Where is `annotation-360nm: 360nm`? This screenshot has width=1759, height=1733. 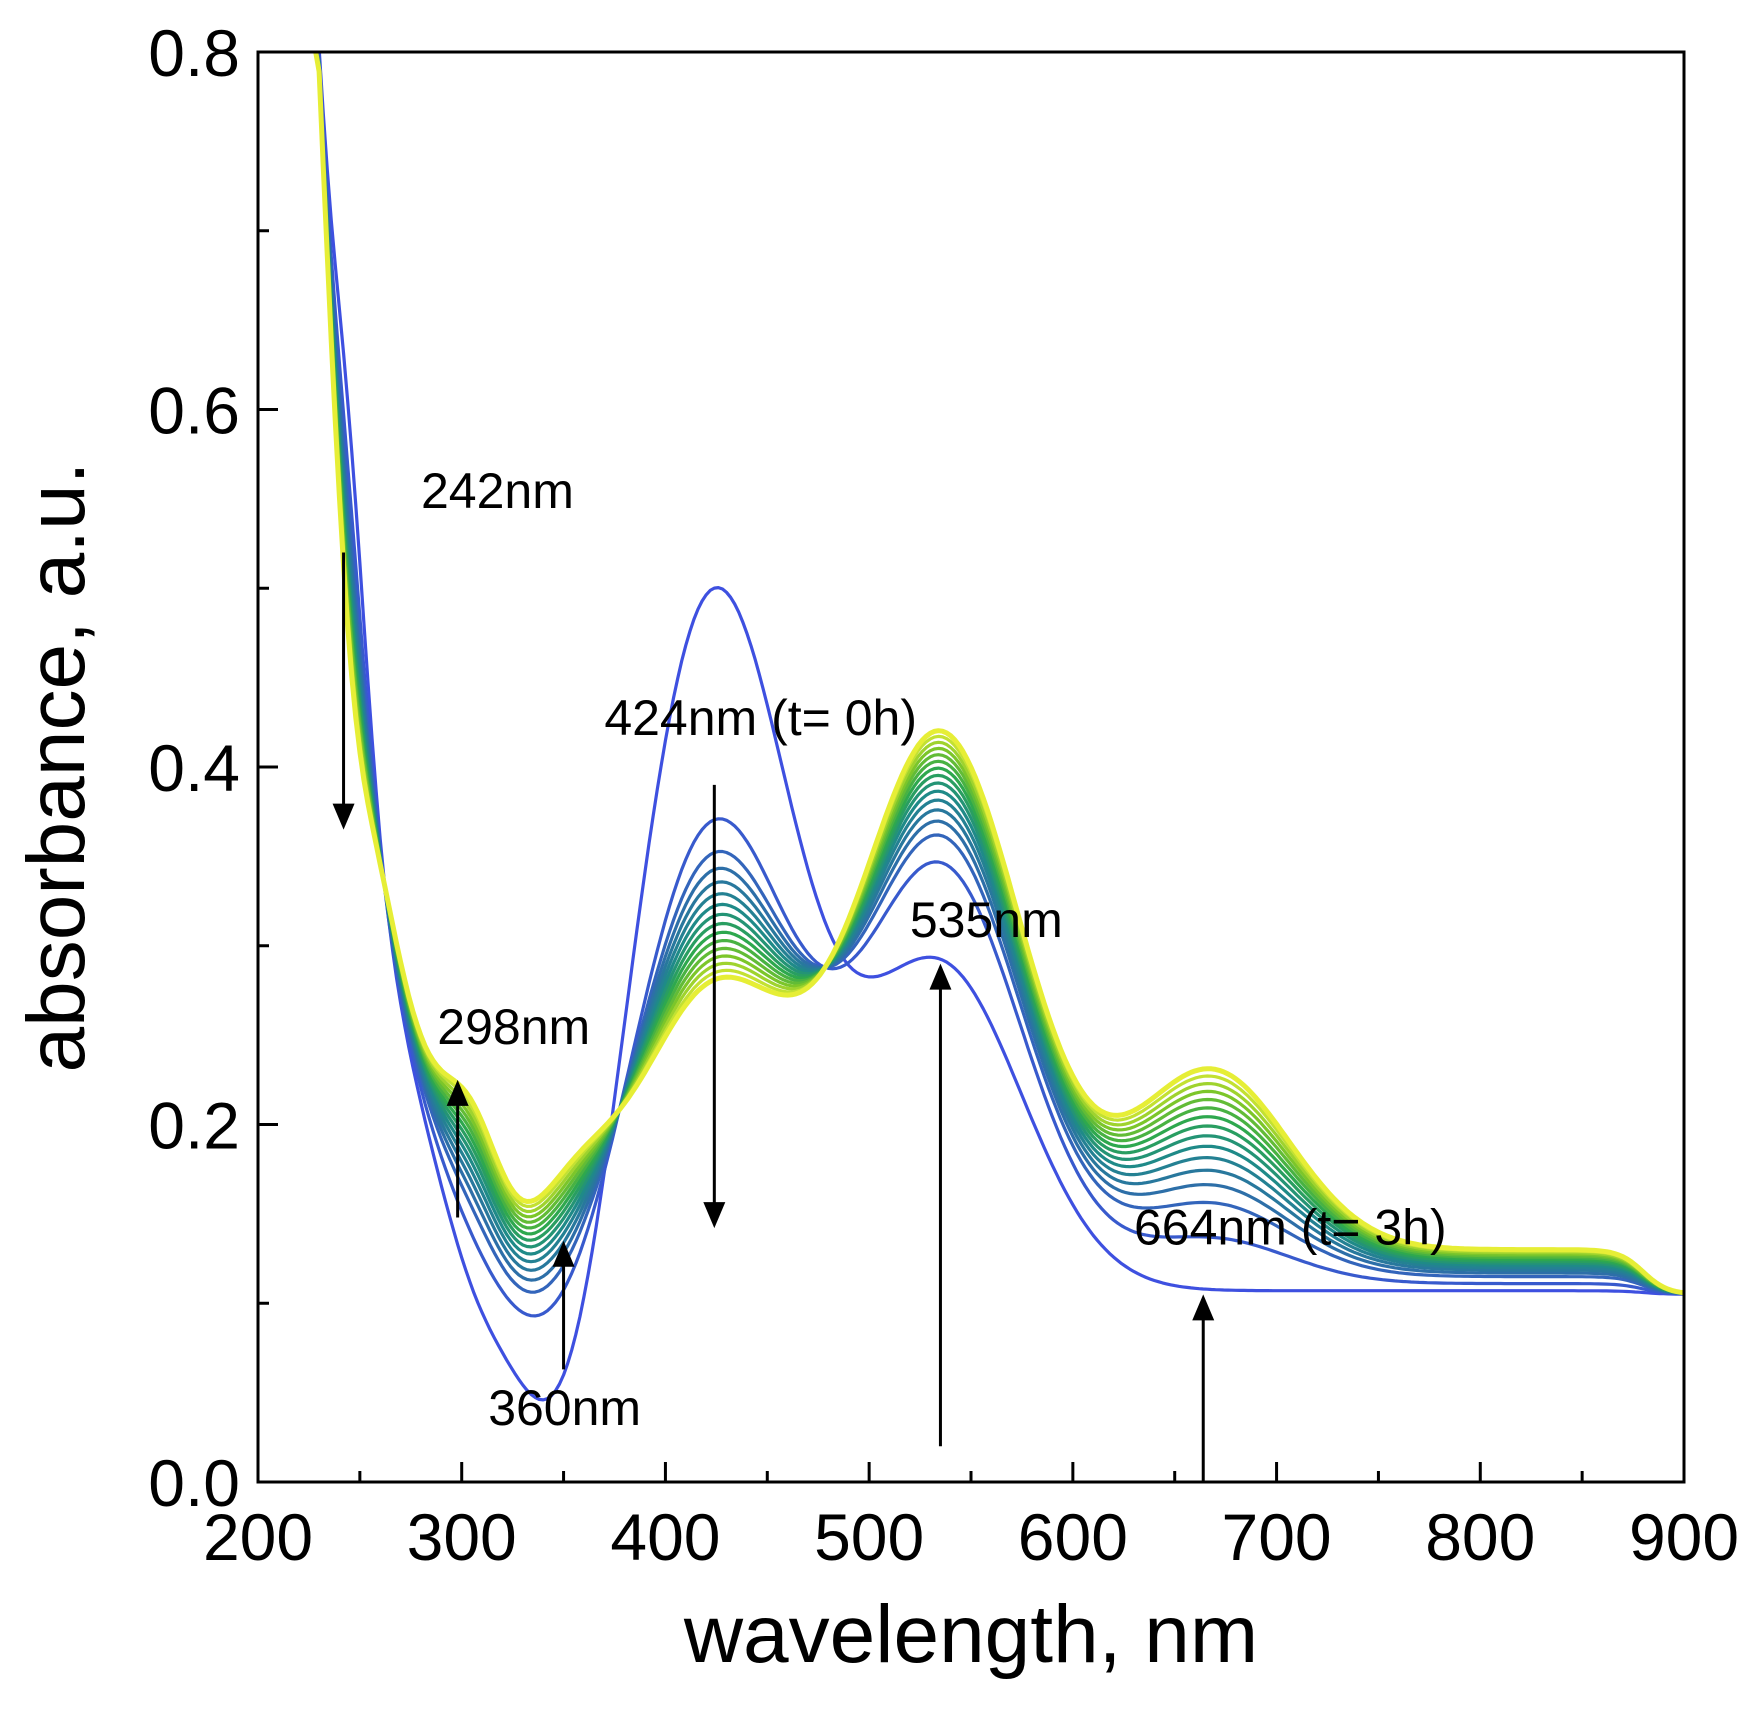 annotation-360nm: 360nm is located at coordinates (564, 1408).